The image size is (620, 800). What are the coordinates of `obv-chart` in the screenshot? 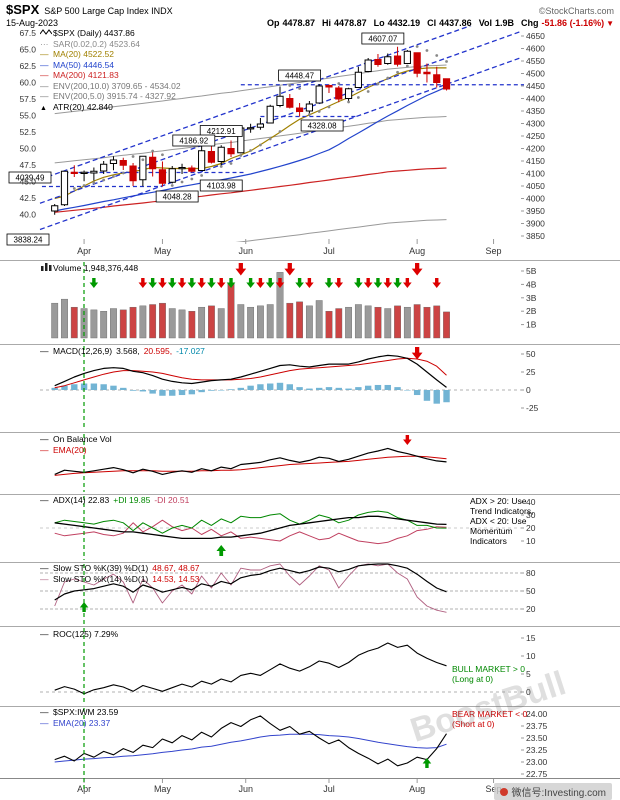 It's located at (310, 462).